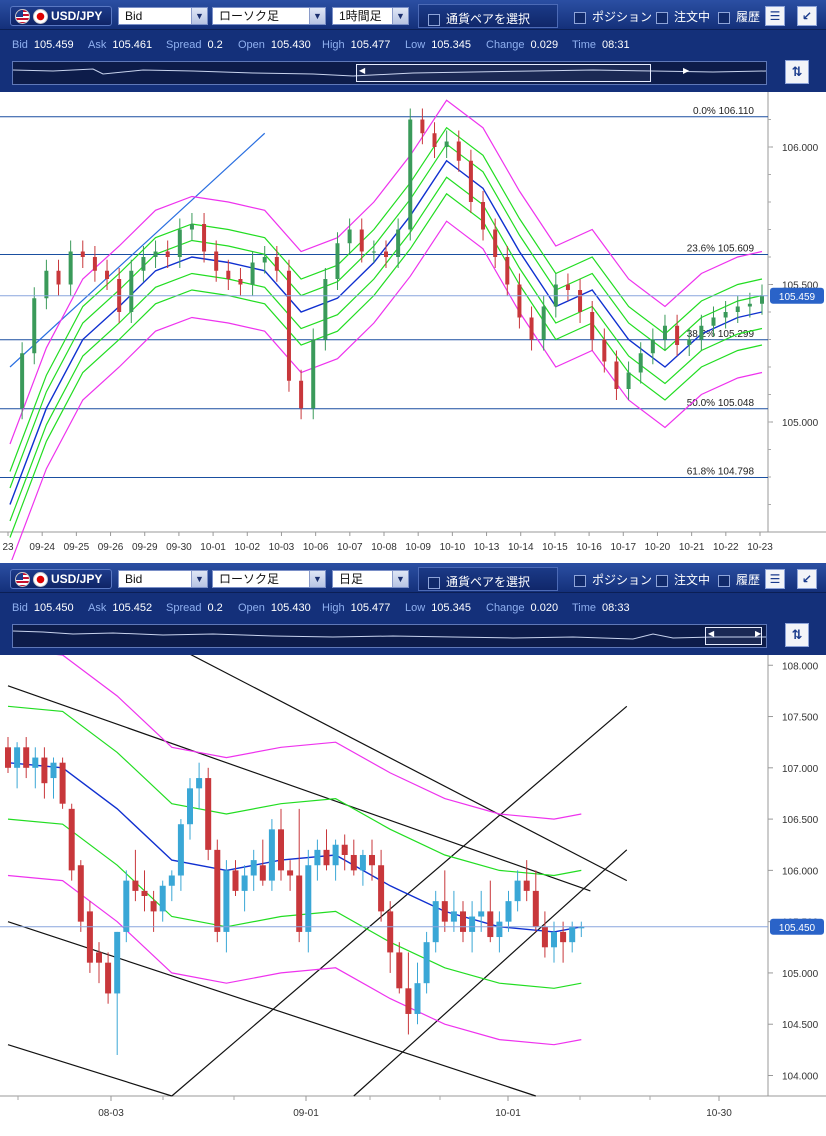 The width and height of the screenshot is (826, 1136). I want to click on timeframe-value: 日足, so click(351, 579).